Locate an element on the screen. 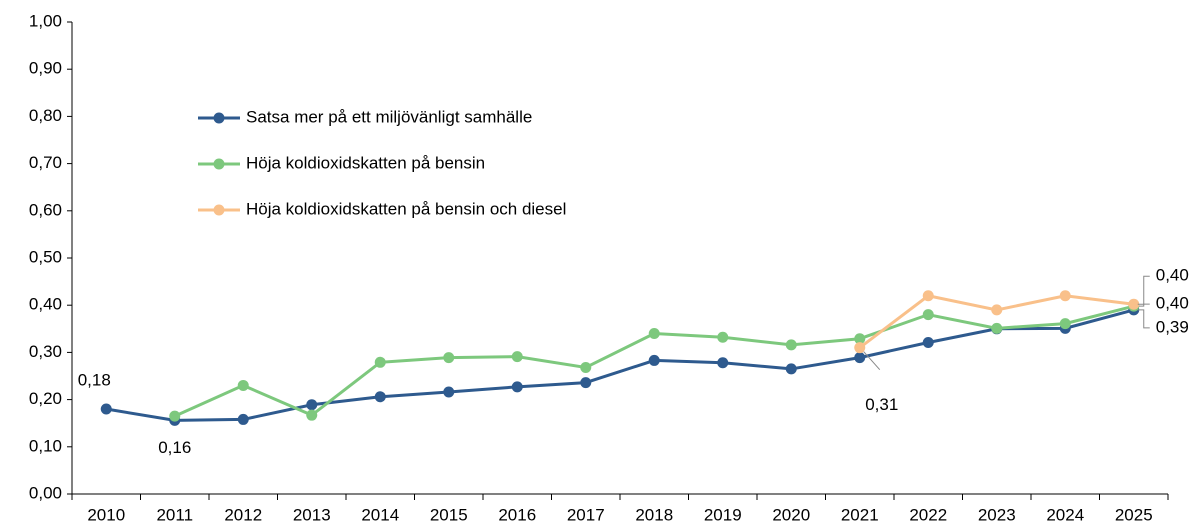  y-tick-label: 0,70 is located at coordinates (45, 162).